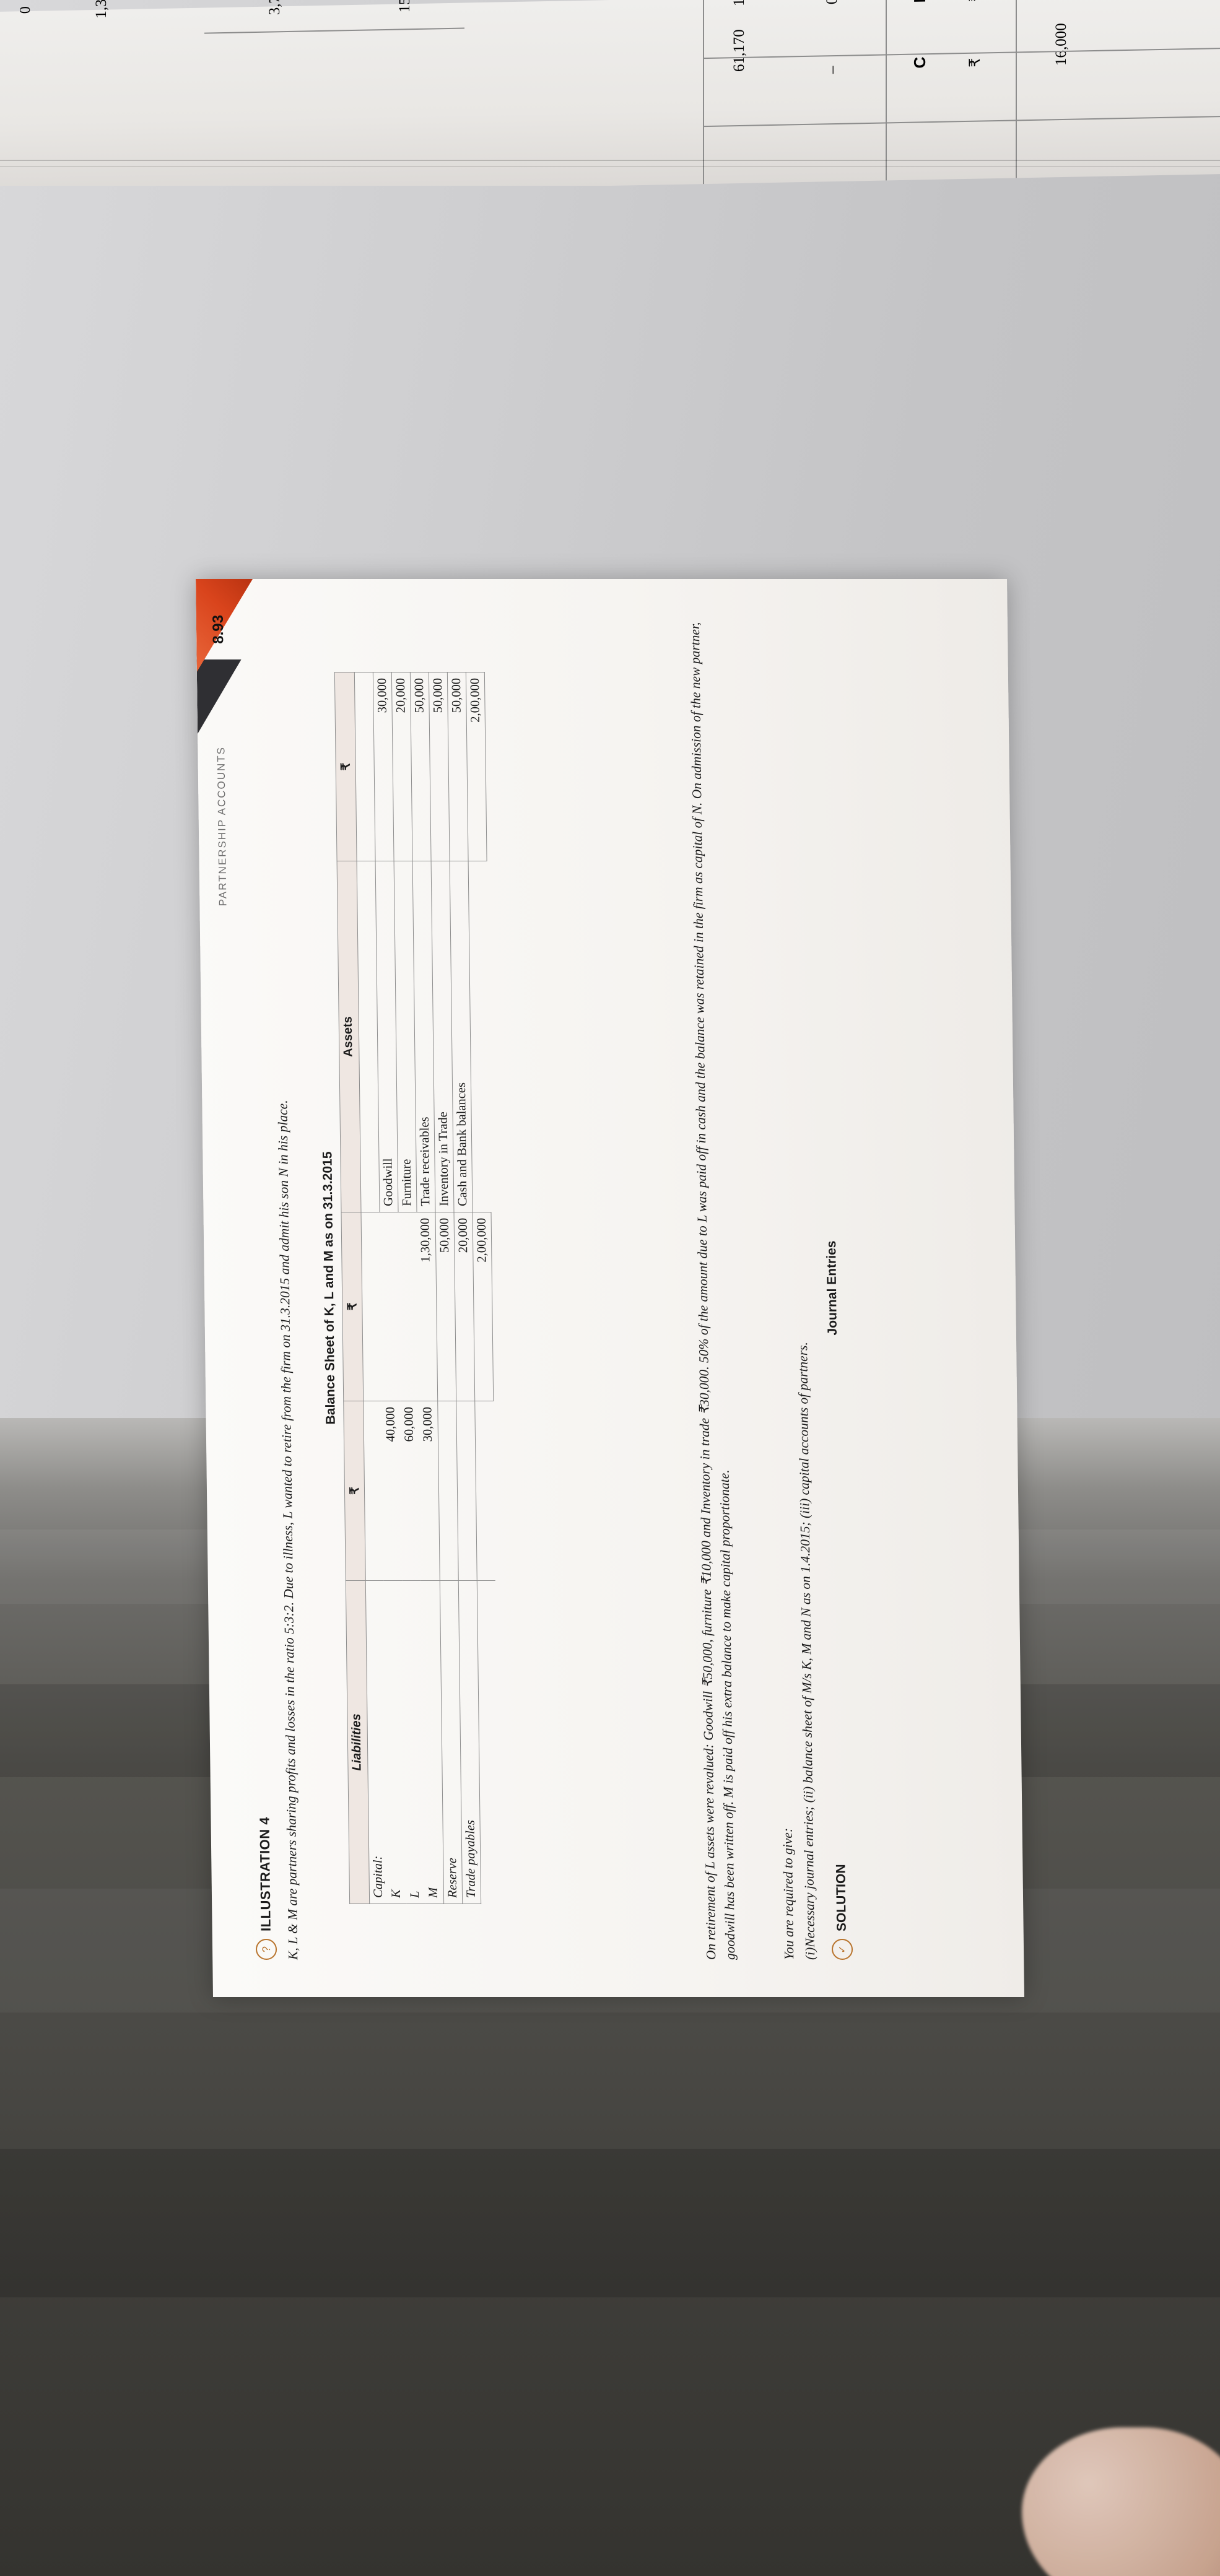 This screenshot has height=2576, width=1220. I want to click on cell-amt3: 30,000, so click(383, 766).